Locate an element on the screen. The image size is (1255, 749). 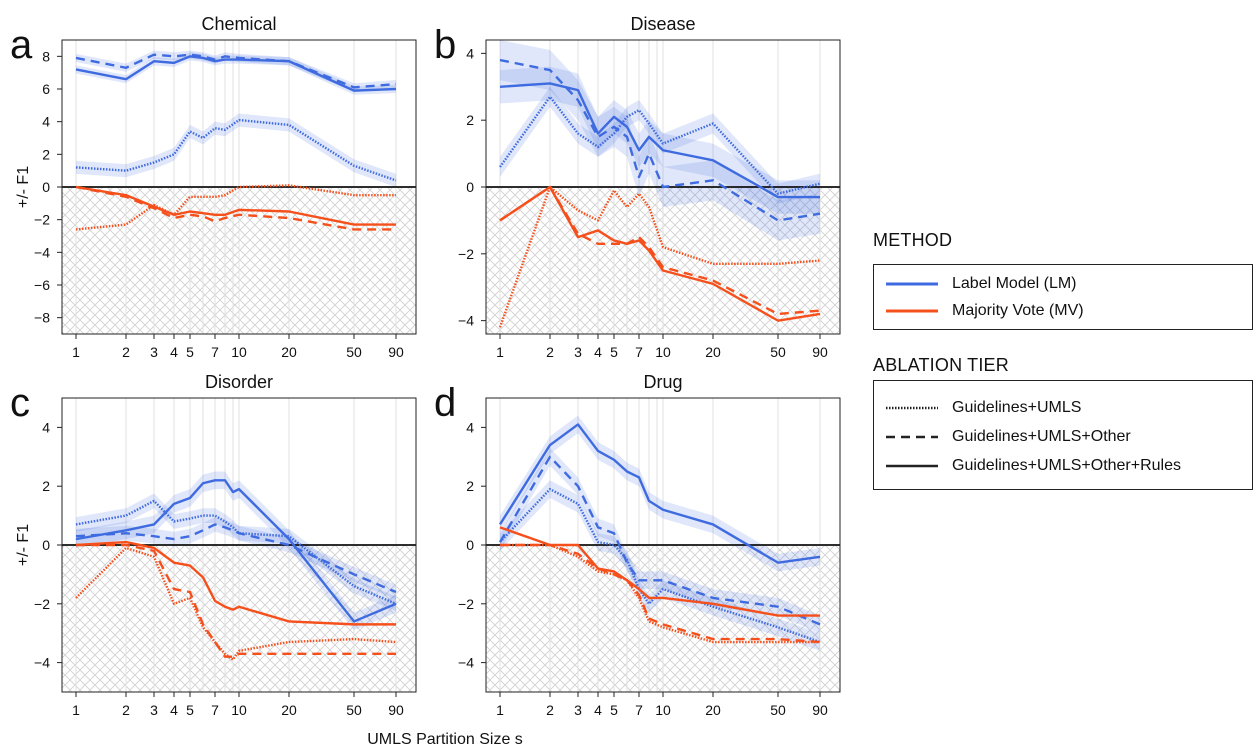
method-legend-heading: METHOD is located at coordinates (913, 240).